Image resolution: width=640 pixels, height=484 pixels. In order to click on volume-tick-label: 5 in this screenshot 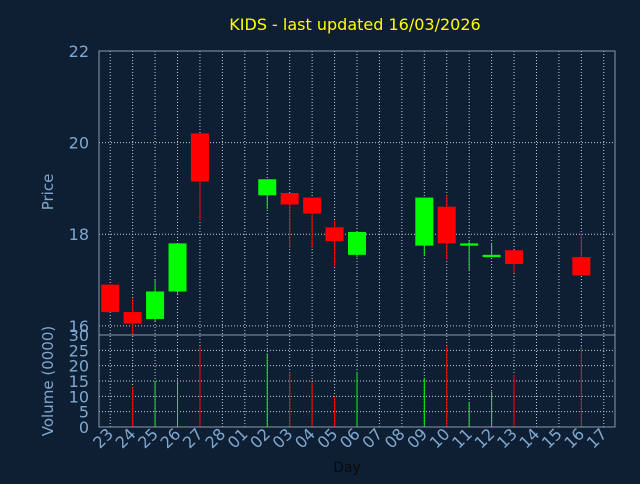, I will do `click(84, 412)`.